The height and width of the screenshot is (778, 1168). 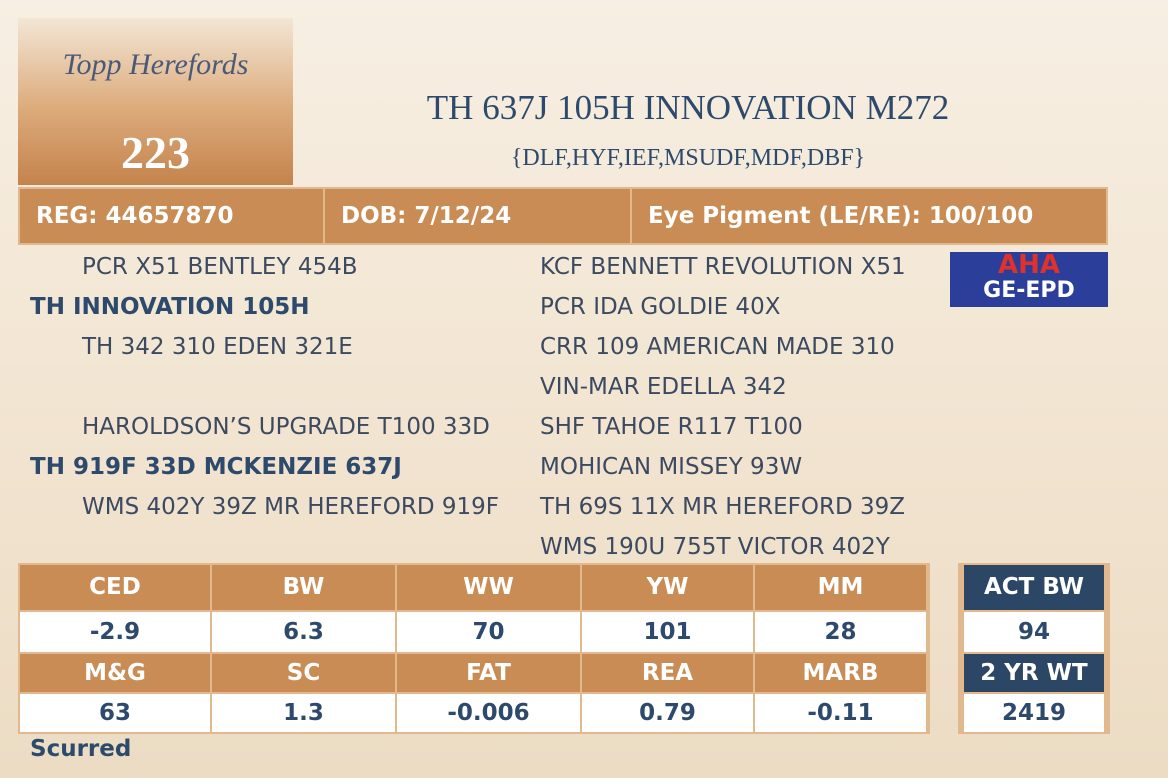 What do you see at coordinates (667, 632) in the screenshot?
I see `epd-value: 101` at bounding box center [667, 632].